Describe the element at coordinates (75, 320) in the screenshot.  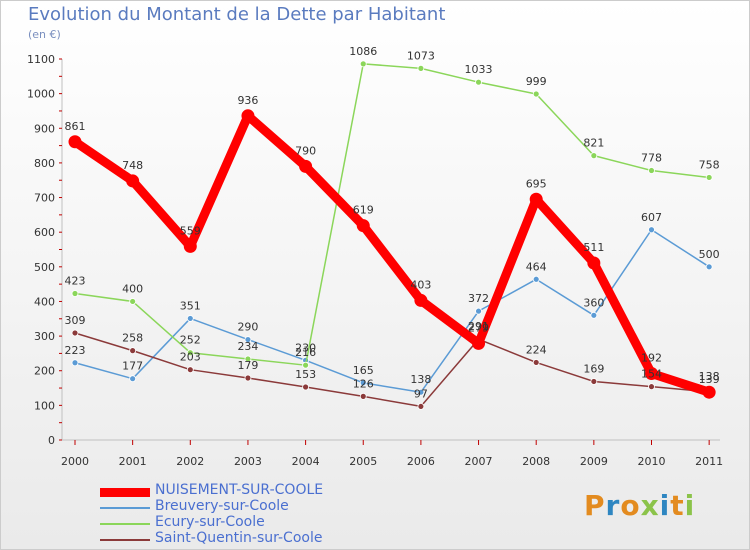
I see `data-label: 309` at that location.